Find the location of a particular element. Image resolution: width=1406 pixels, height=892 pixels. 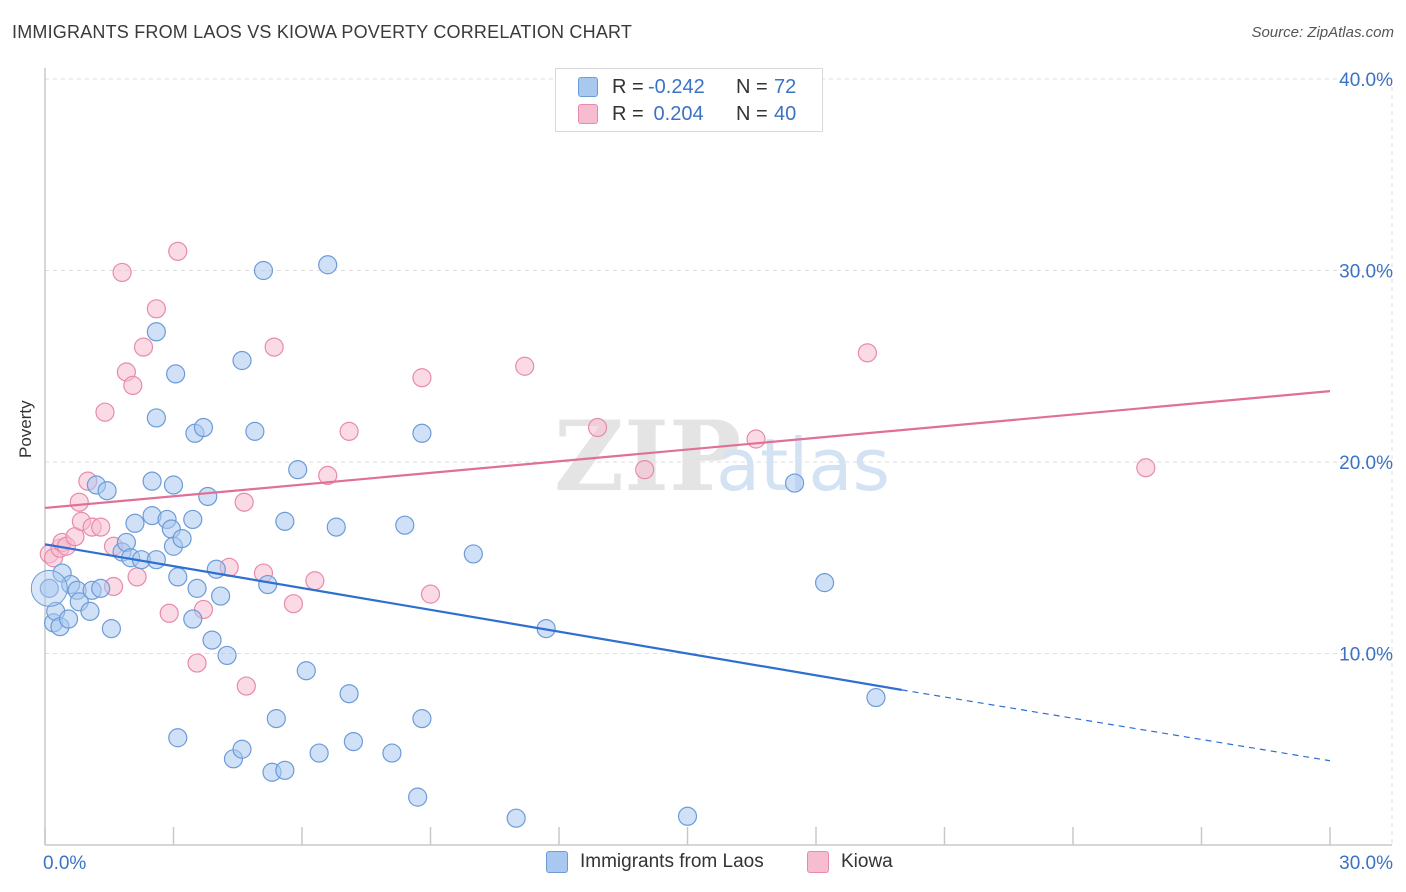

legend-r-value: 0.204 is located at coordinates (676, 113).